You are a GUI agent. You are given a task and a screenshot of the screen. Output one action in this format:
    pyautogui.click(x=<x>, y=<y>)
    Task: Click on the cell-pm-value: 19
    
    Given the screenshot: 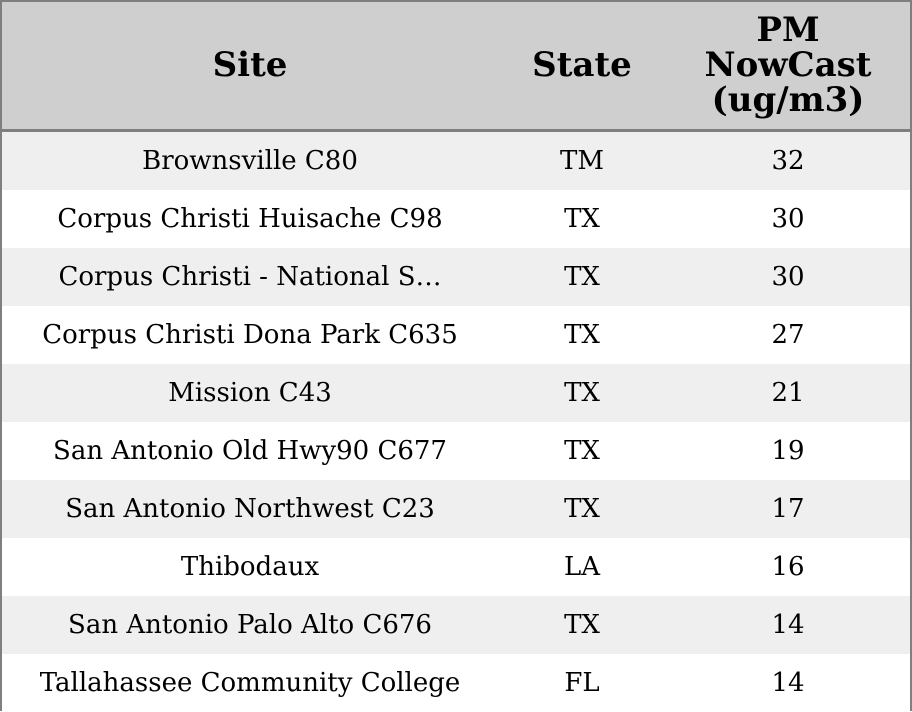 What is the action you would take?
    pyautogui.click(x=788, y=451)
    